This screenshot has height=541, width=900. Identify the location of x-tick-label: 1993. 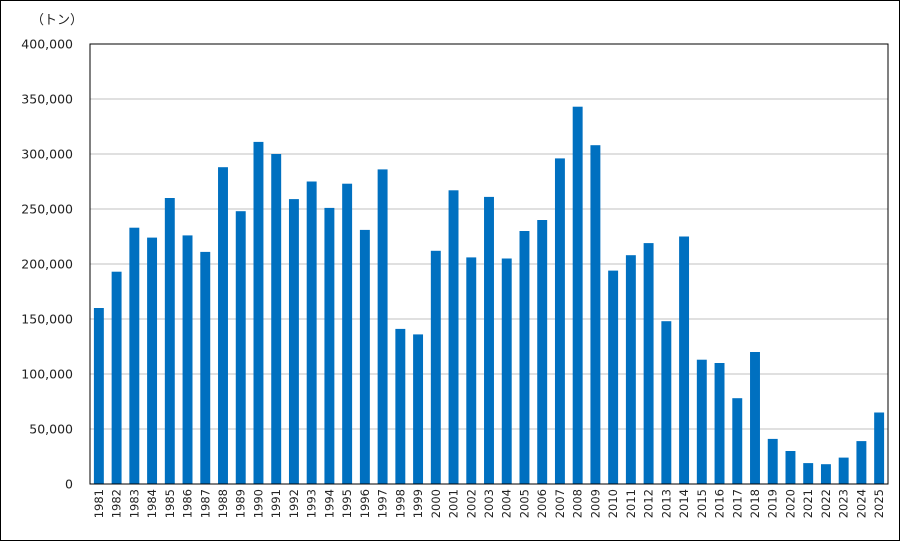
(312, 503).